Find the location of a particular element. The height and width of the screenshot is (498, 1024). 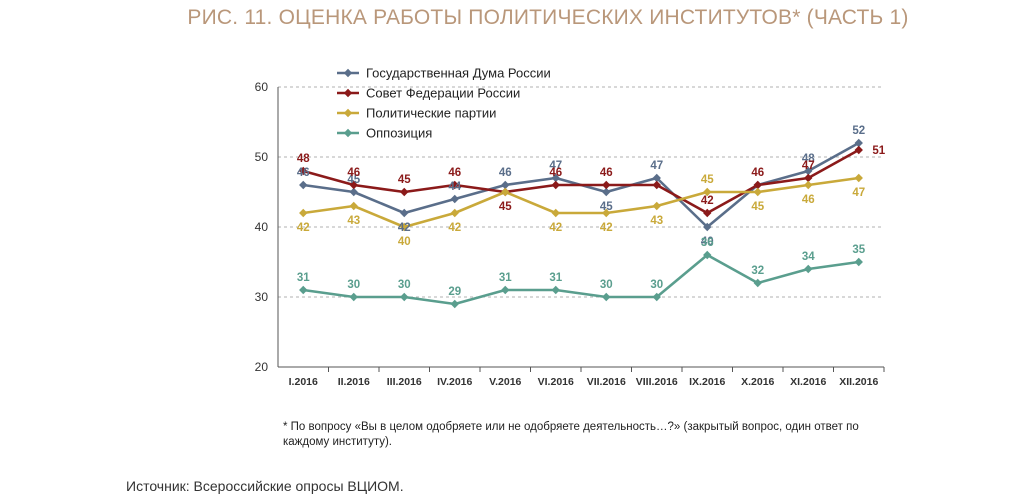

data-label: 36 is located at coordinates (707, 243).